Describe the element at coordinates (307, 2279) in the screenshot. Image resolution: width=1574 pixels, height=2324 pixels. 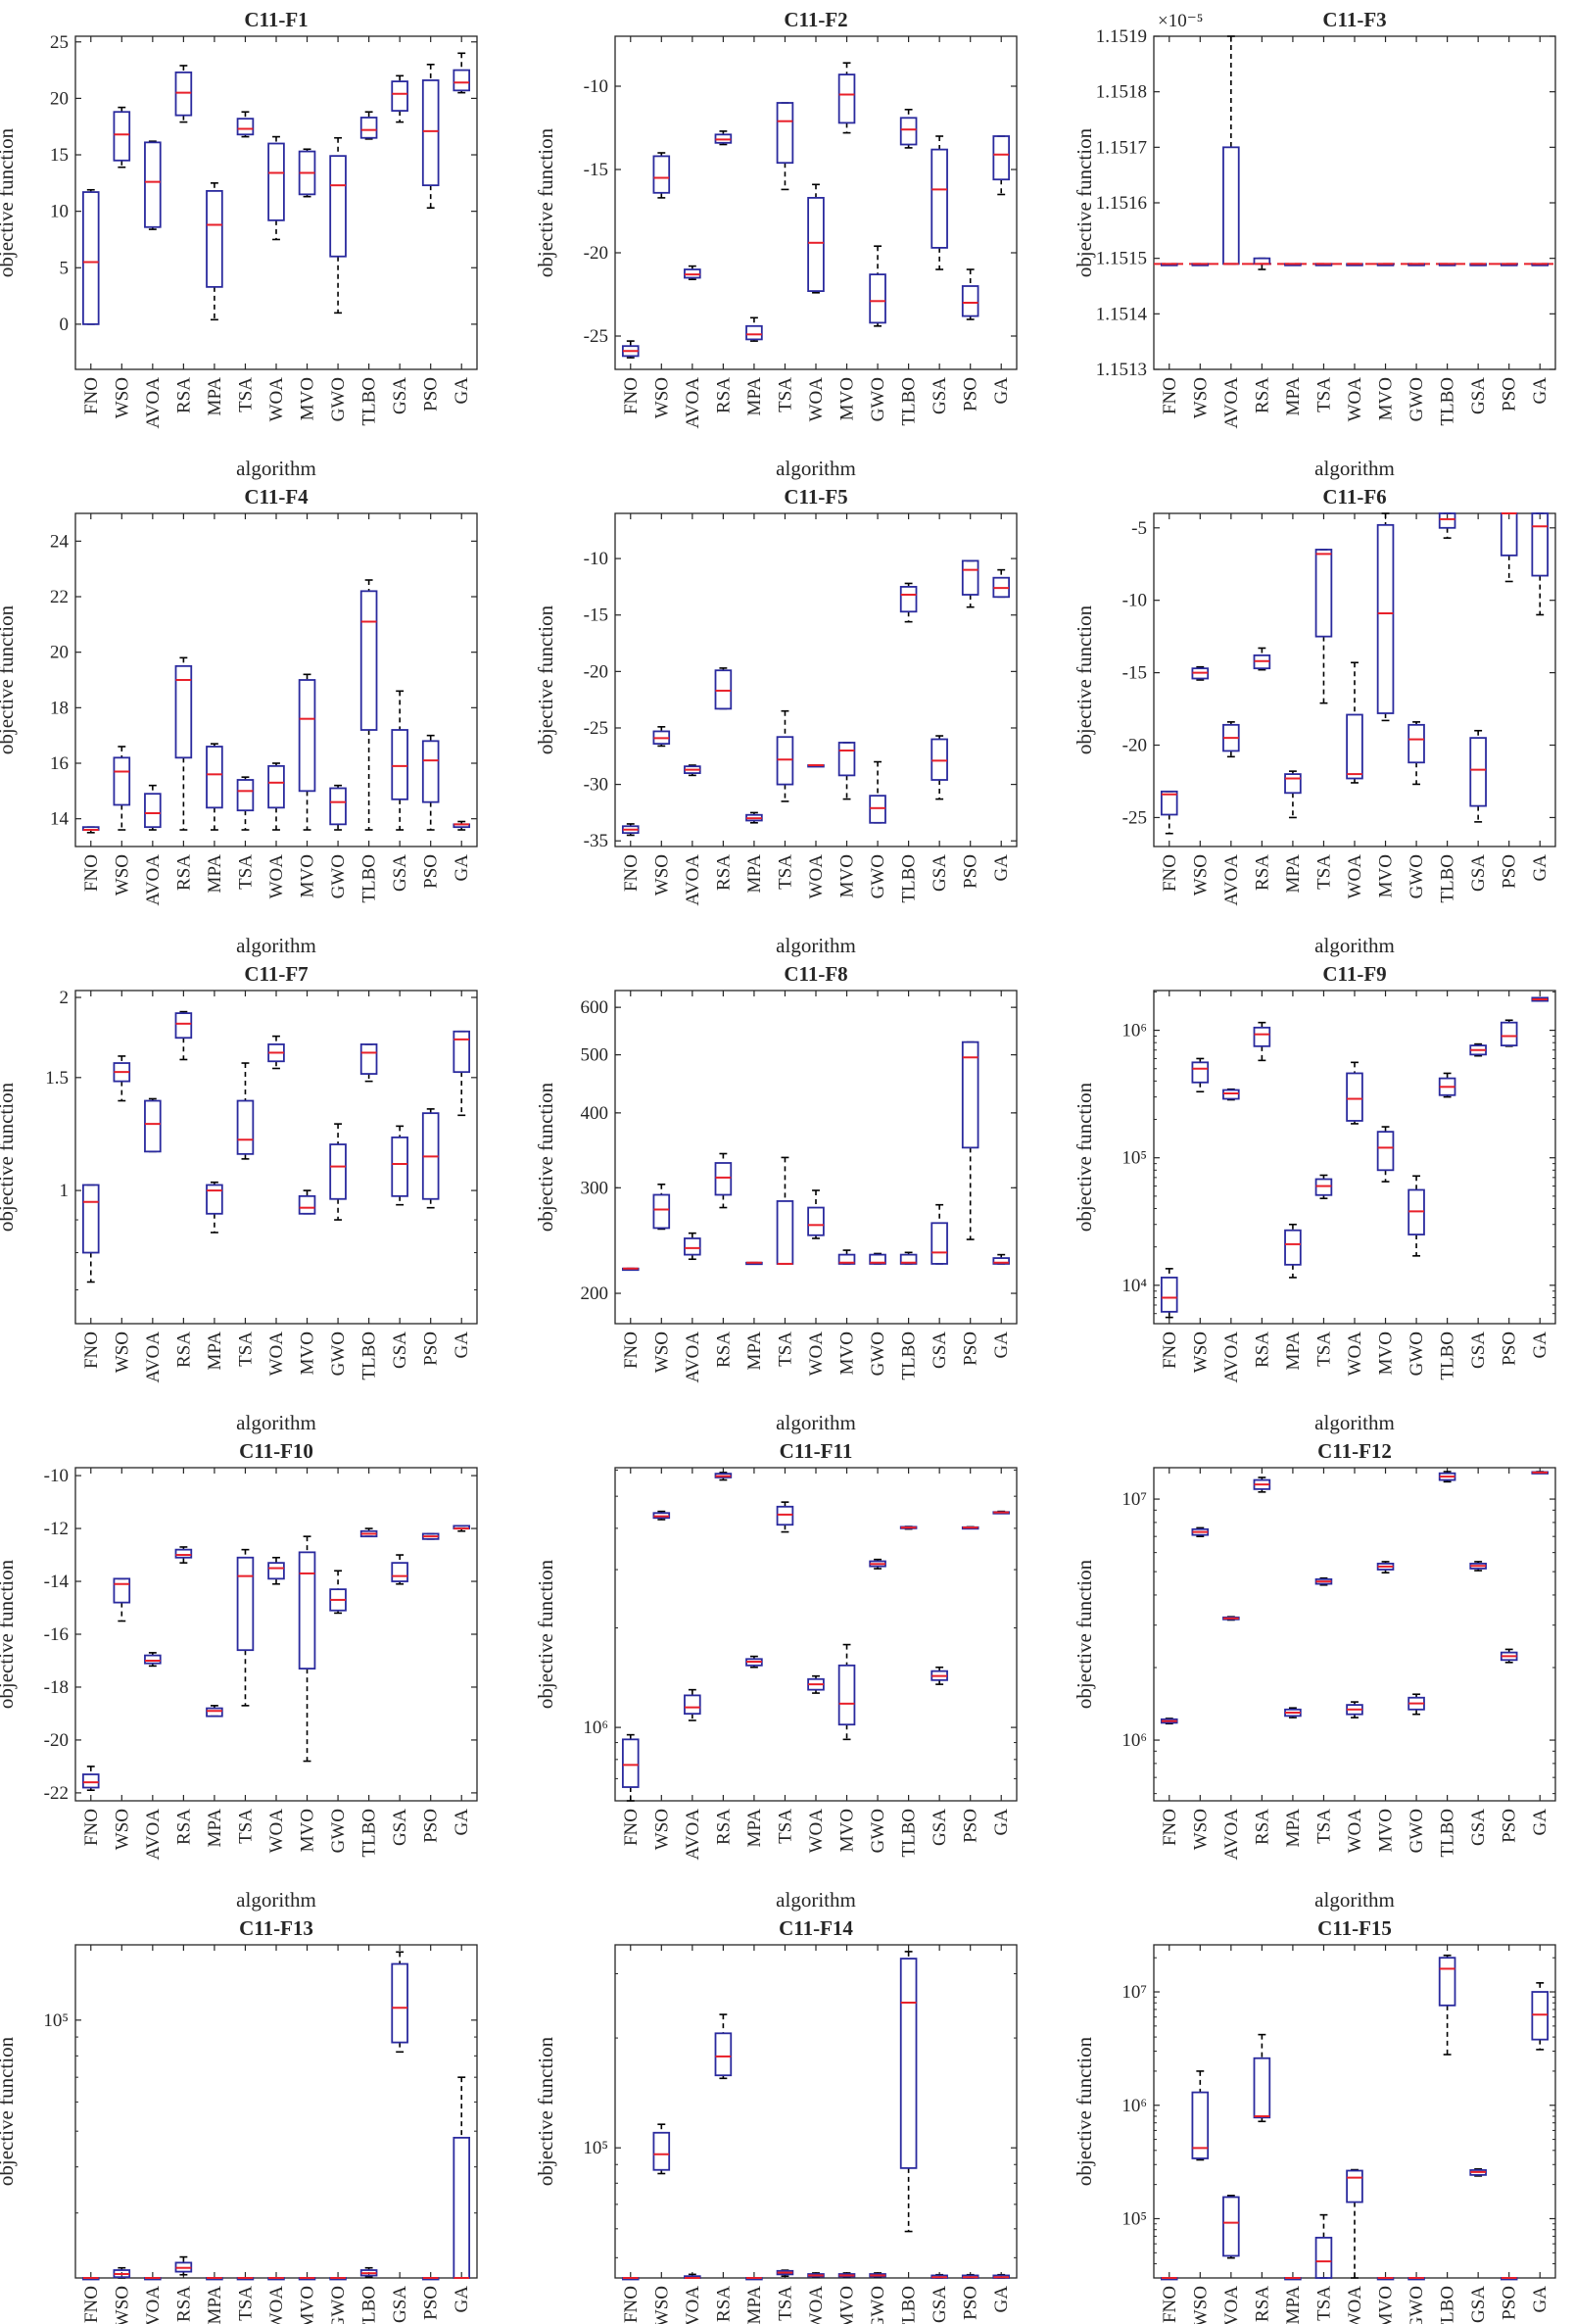
I see `box-mvo` at that location.